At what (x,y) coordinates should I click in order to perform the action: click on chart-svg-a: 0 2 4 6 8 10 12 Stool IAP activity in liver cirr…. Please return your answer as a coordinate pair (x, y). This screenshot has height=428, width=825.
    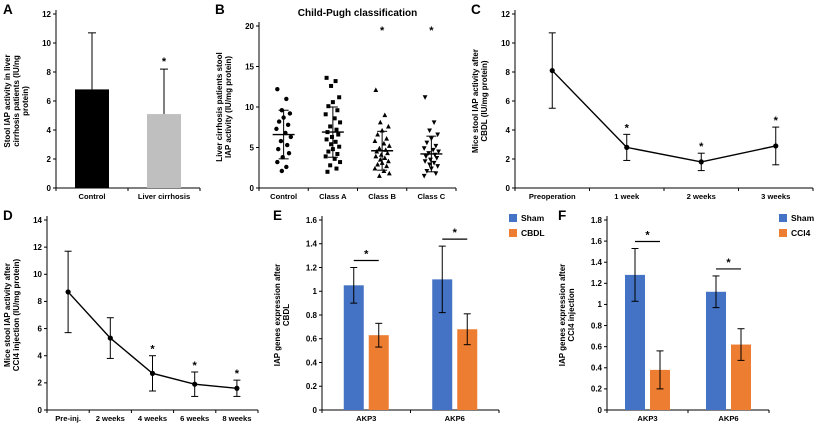
    Looking at the image, I should click on (102, 105).